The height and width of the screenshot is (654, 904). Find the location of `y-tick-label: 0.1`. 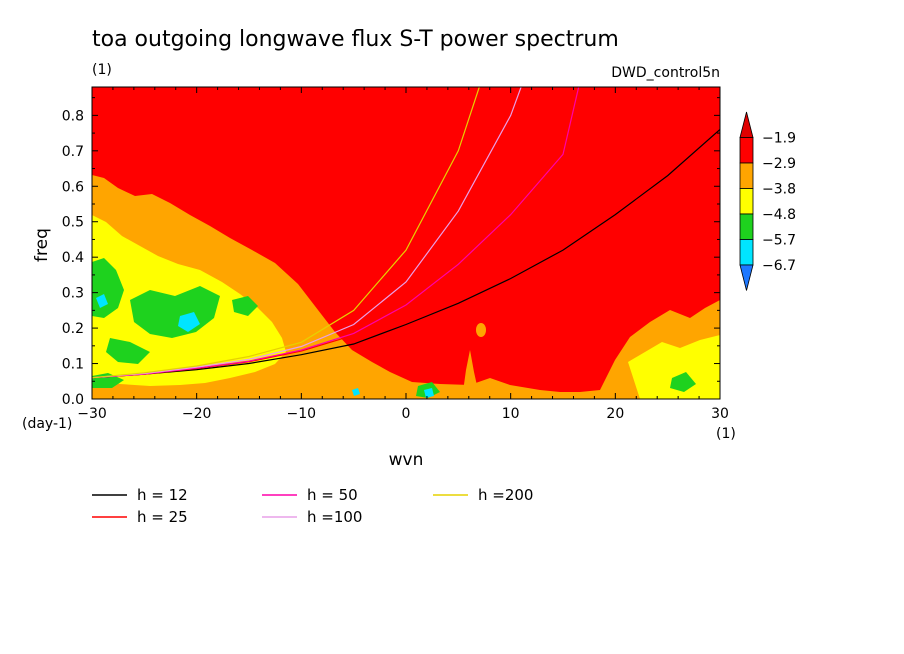

y-tick-label: 0.1 is located at coordinates (73, 365).